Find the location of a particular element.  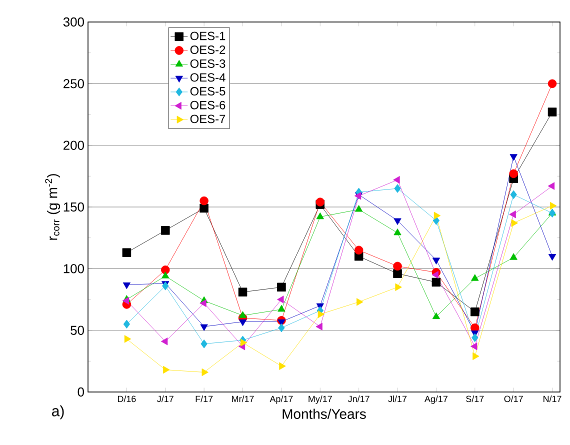

y-tick-label: 300 is located at coordinates (73, 22).